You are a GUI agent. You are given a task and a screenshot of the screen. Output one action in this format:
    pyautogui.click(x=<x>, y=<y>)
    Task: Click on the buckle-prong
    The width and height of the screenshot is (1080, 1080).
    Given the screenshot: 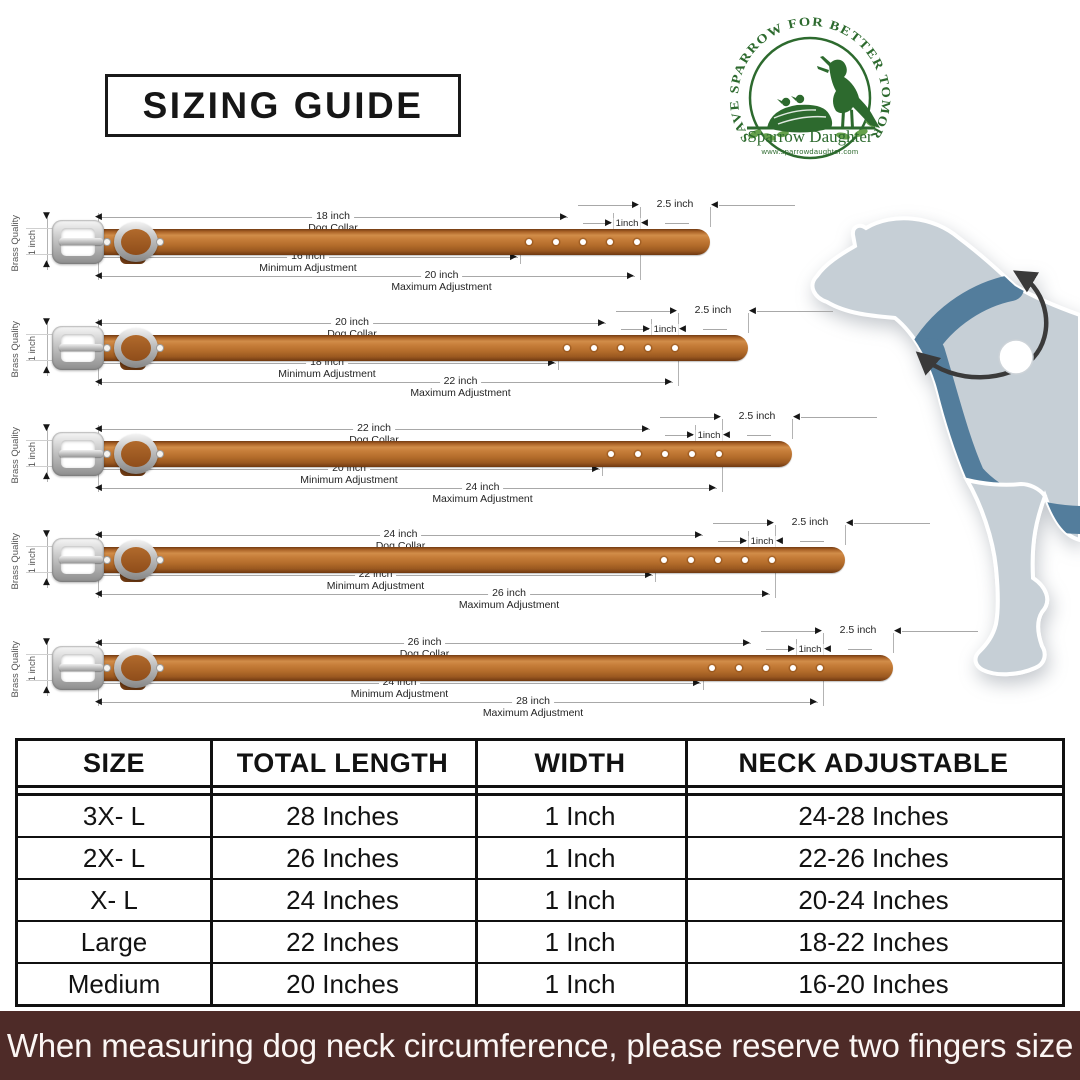 What is the action you would take?
    pyautogui.click(x=81, y=241)
    